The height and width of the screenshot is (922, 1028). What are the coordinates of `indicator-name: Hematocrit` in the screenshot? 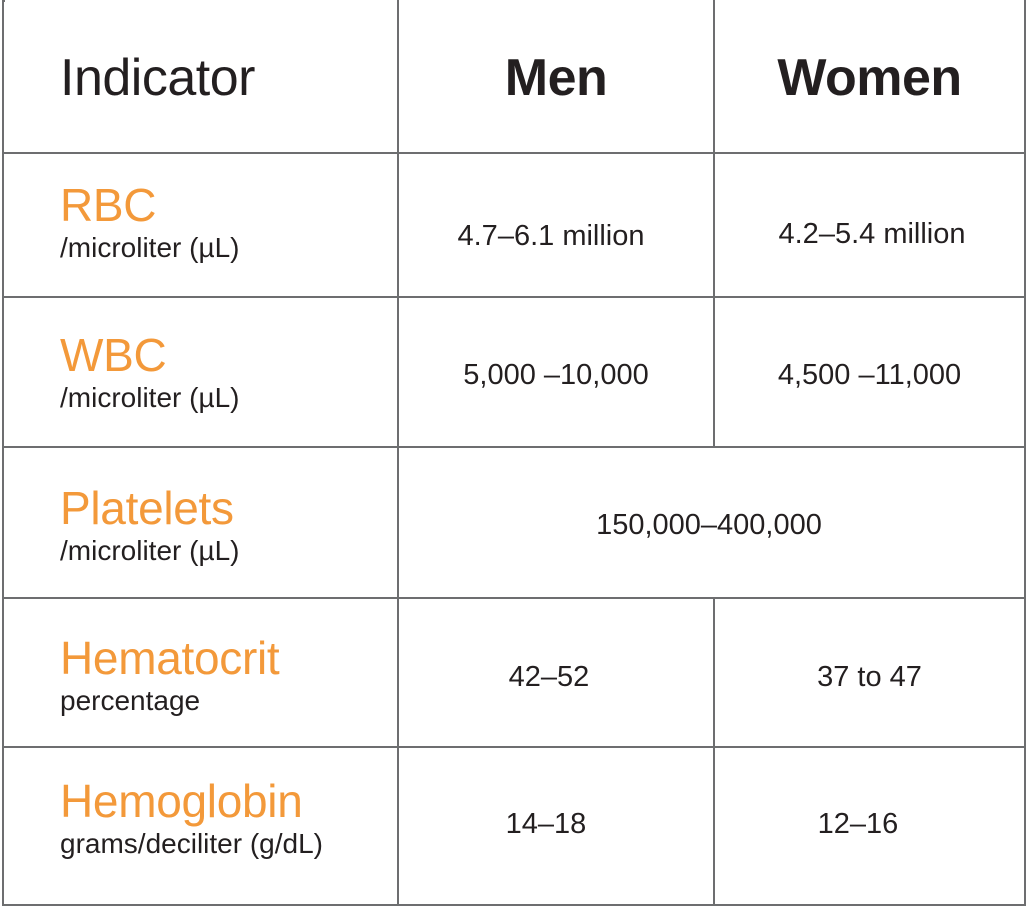 It's located at (170, 658).